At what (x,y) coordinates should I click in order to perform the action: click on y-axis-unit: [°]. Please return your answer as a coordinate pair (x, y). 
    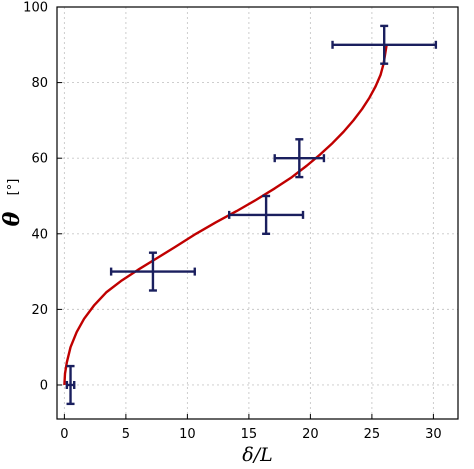
    Looking at the image, I should click on (13, 187).